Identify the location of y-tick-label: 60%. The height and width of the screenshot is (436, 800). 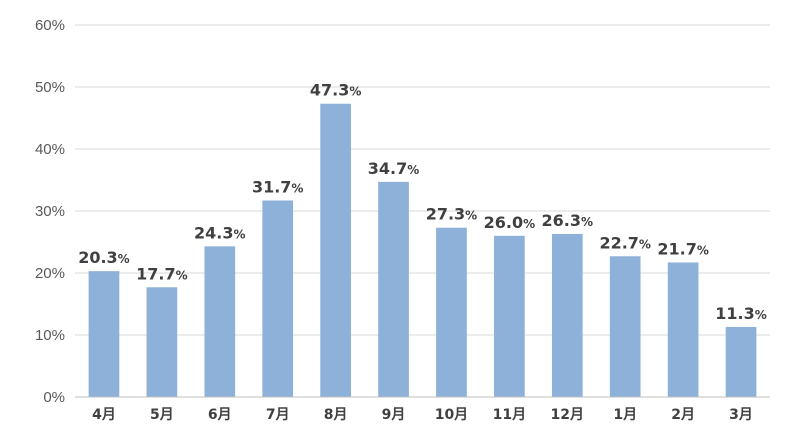
(50, 25).